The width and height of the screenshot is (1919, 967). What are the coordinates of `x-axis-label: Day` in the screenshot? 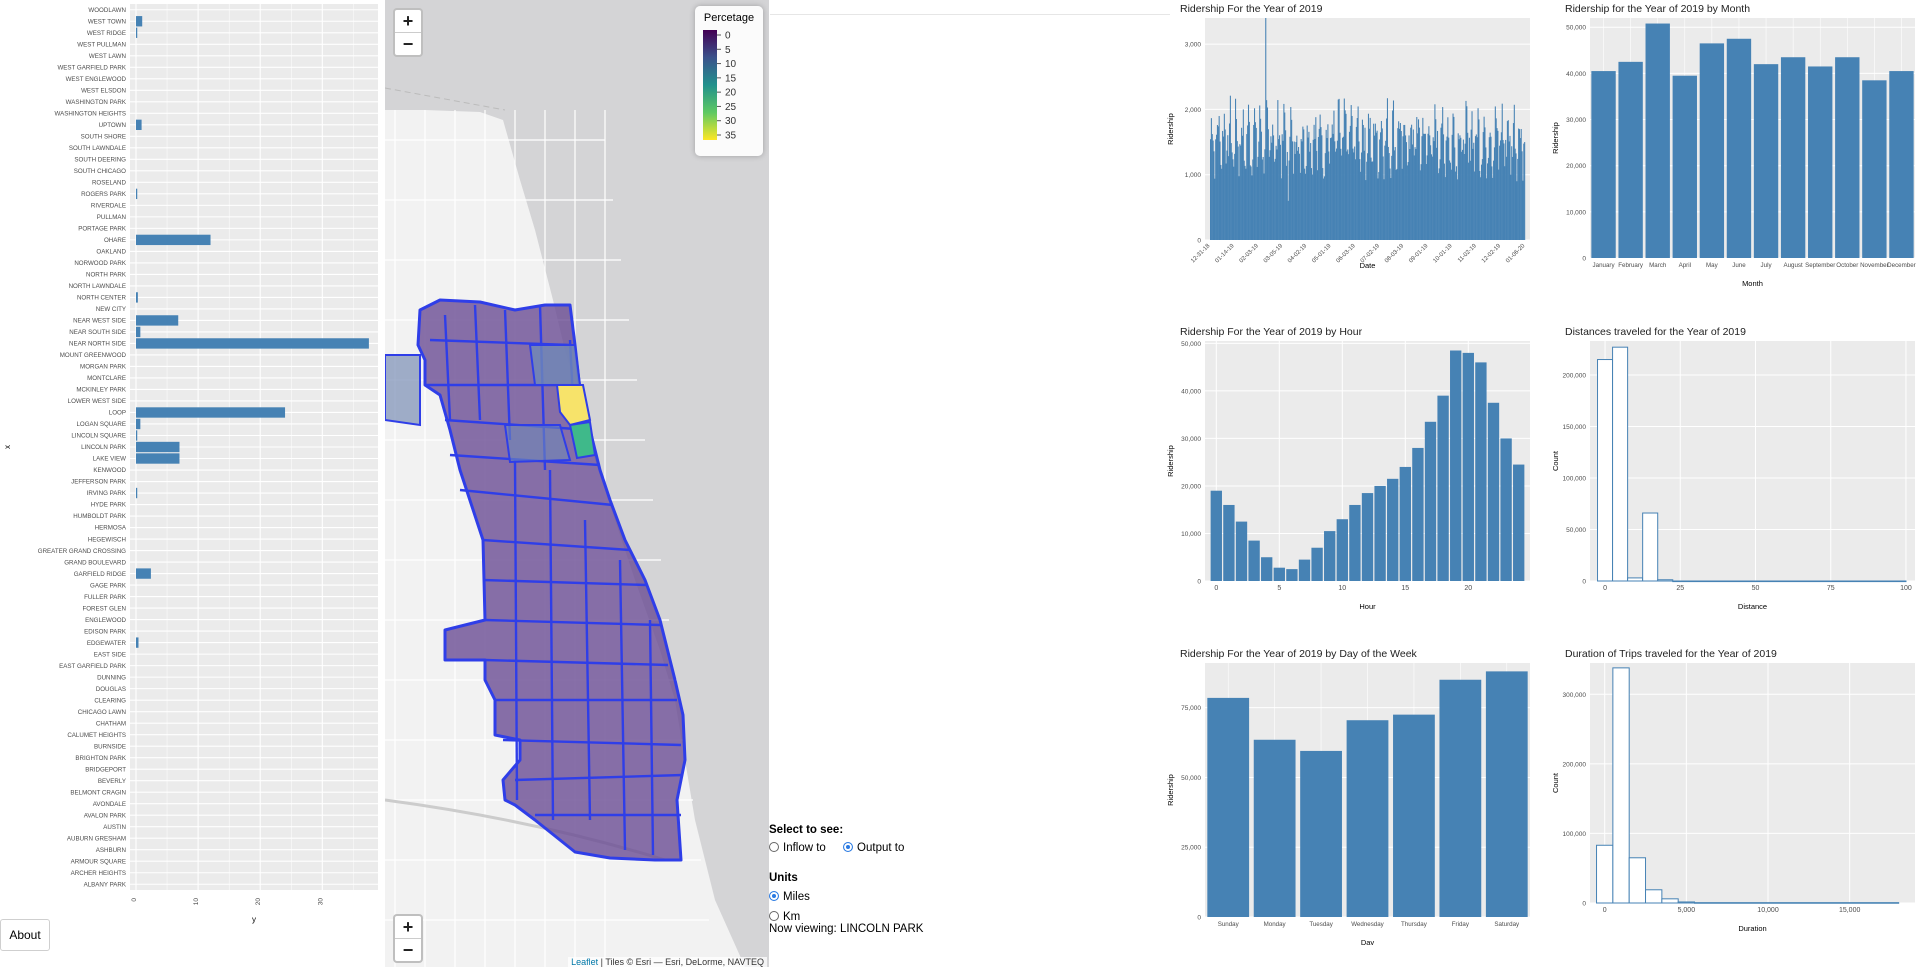 It's located at (1368, 941).